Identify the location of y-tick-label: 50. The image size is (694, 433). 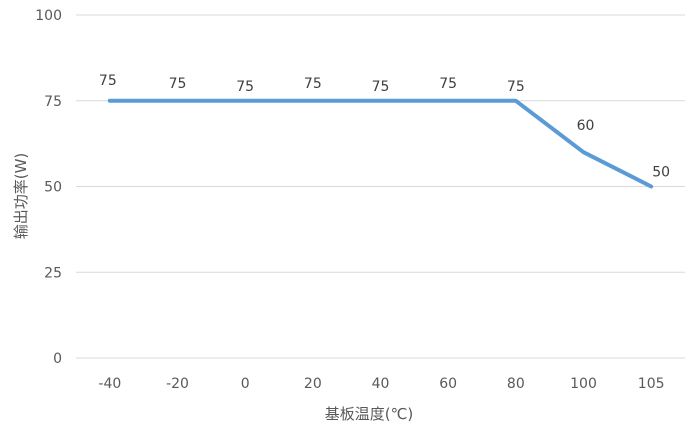
(53, 188).